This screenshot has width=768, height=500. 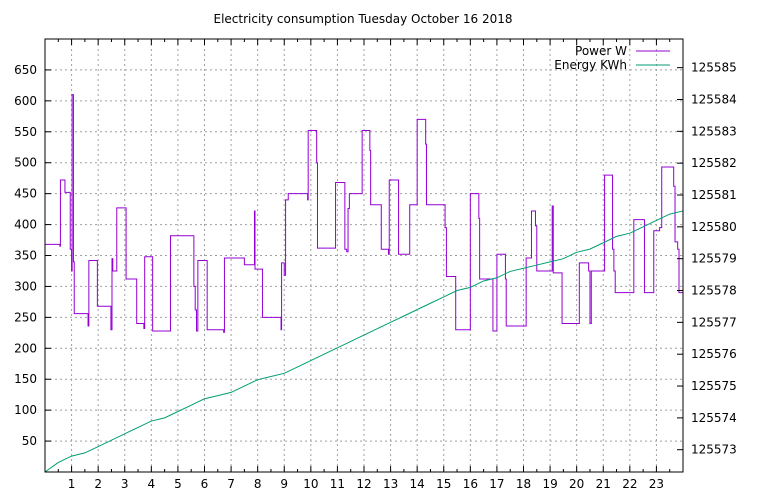 I want to click on y2-tick-label: 125580, so click(x=714, y=227).